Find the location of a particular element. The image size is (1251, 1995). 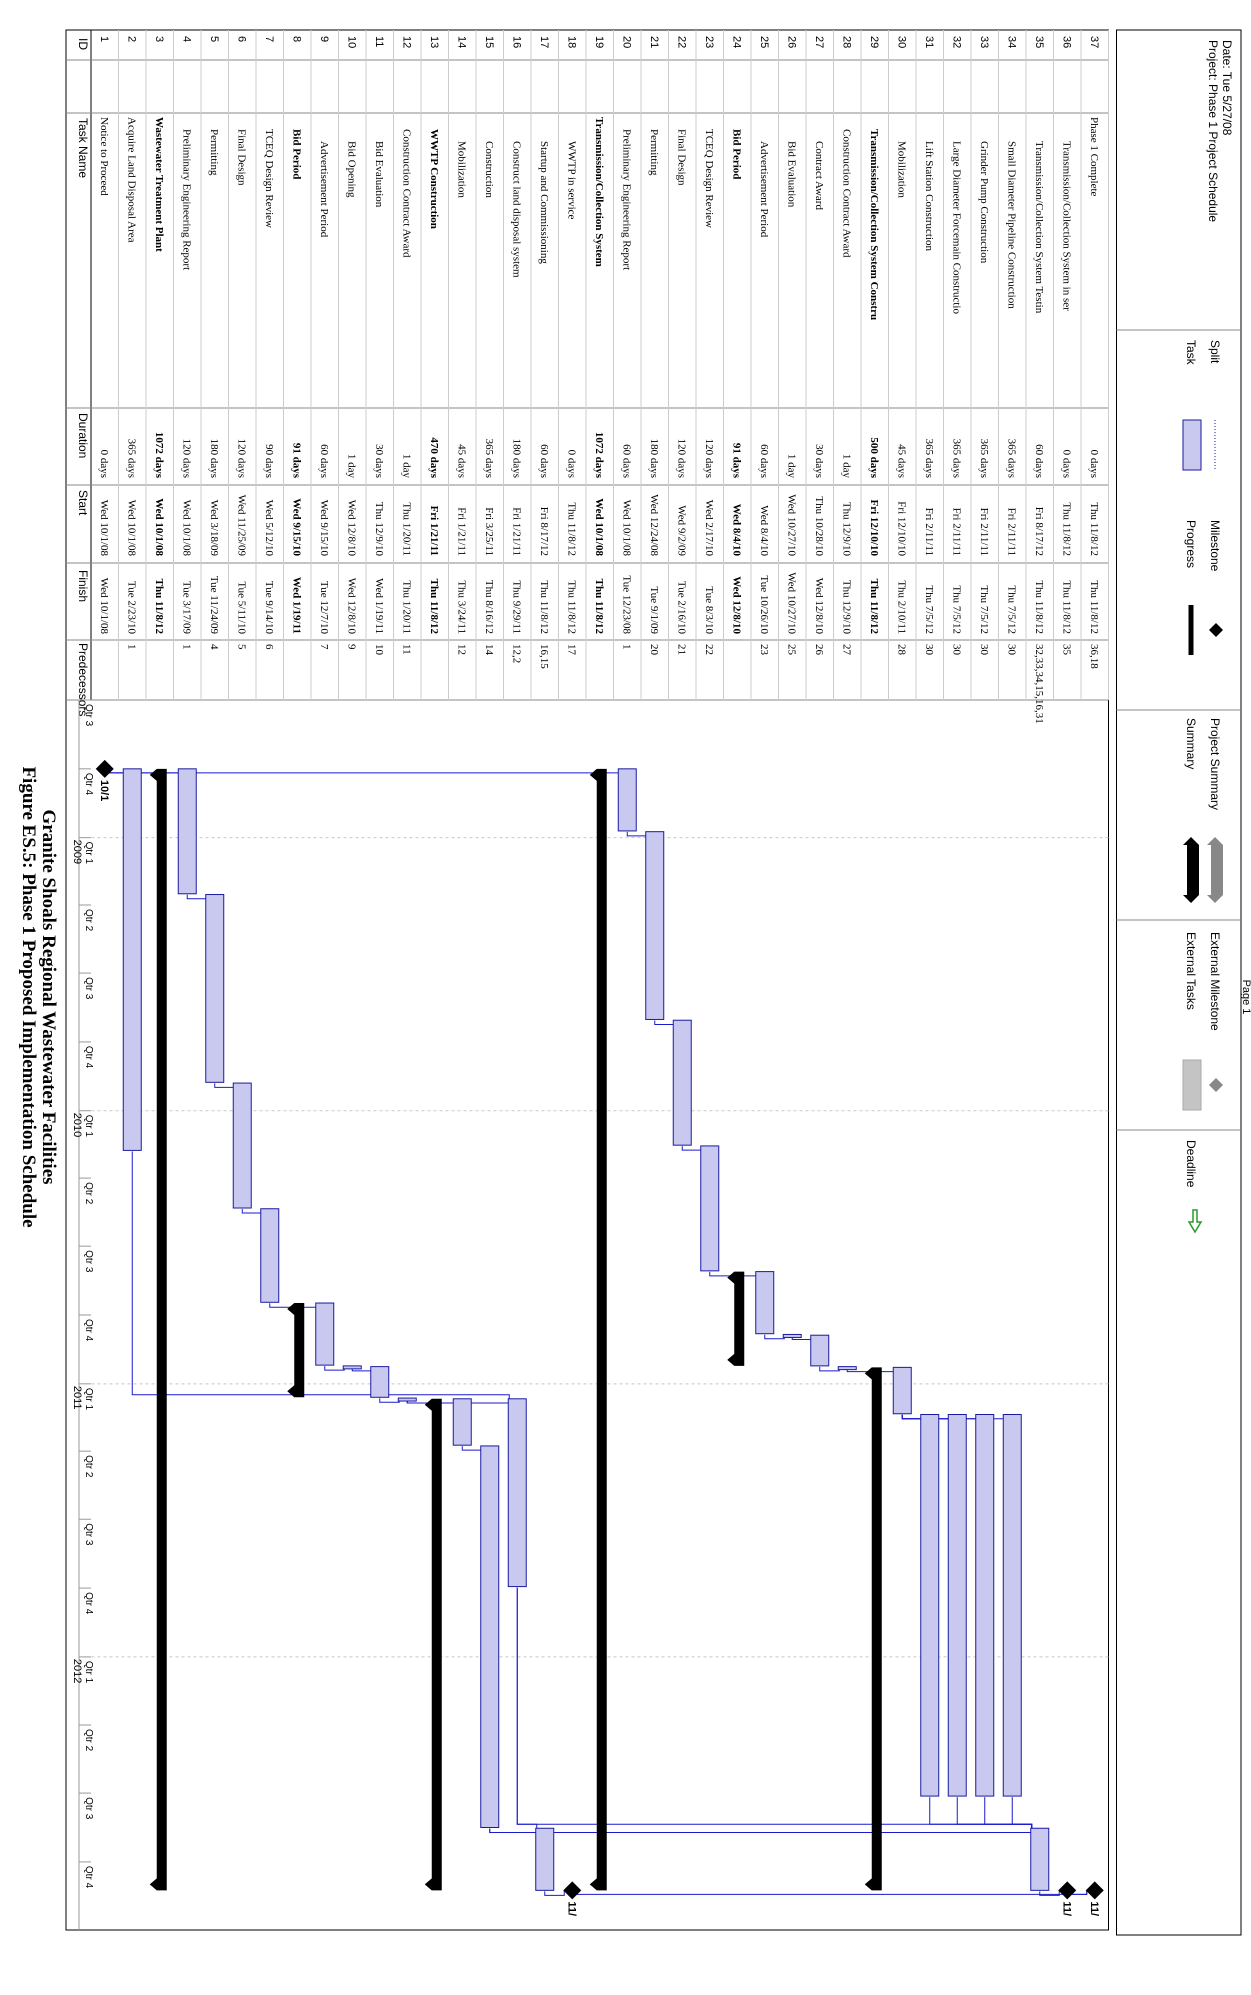

task-start: Wed 9/15/10 is located at coordinates (324, 528).